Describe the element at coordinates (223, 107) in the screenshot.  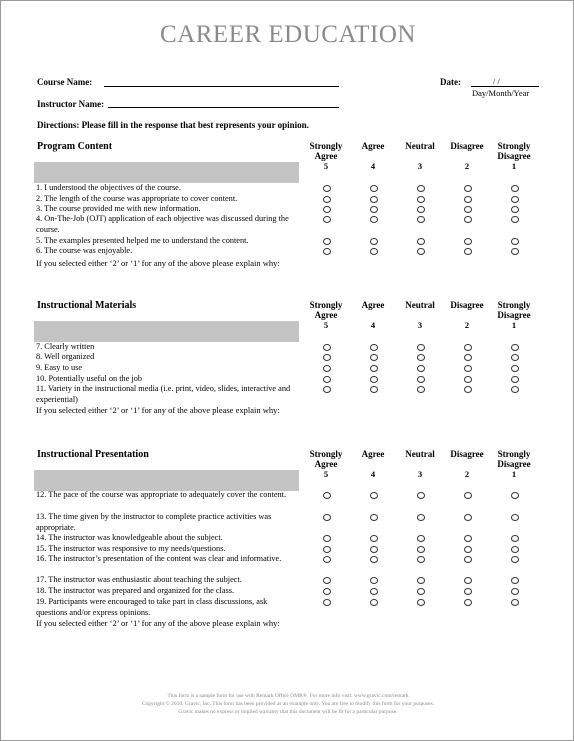
I see `instructor-name-field` at that location.